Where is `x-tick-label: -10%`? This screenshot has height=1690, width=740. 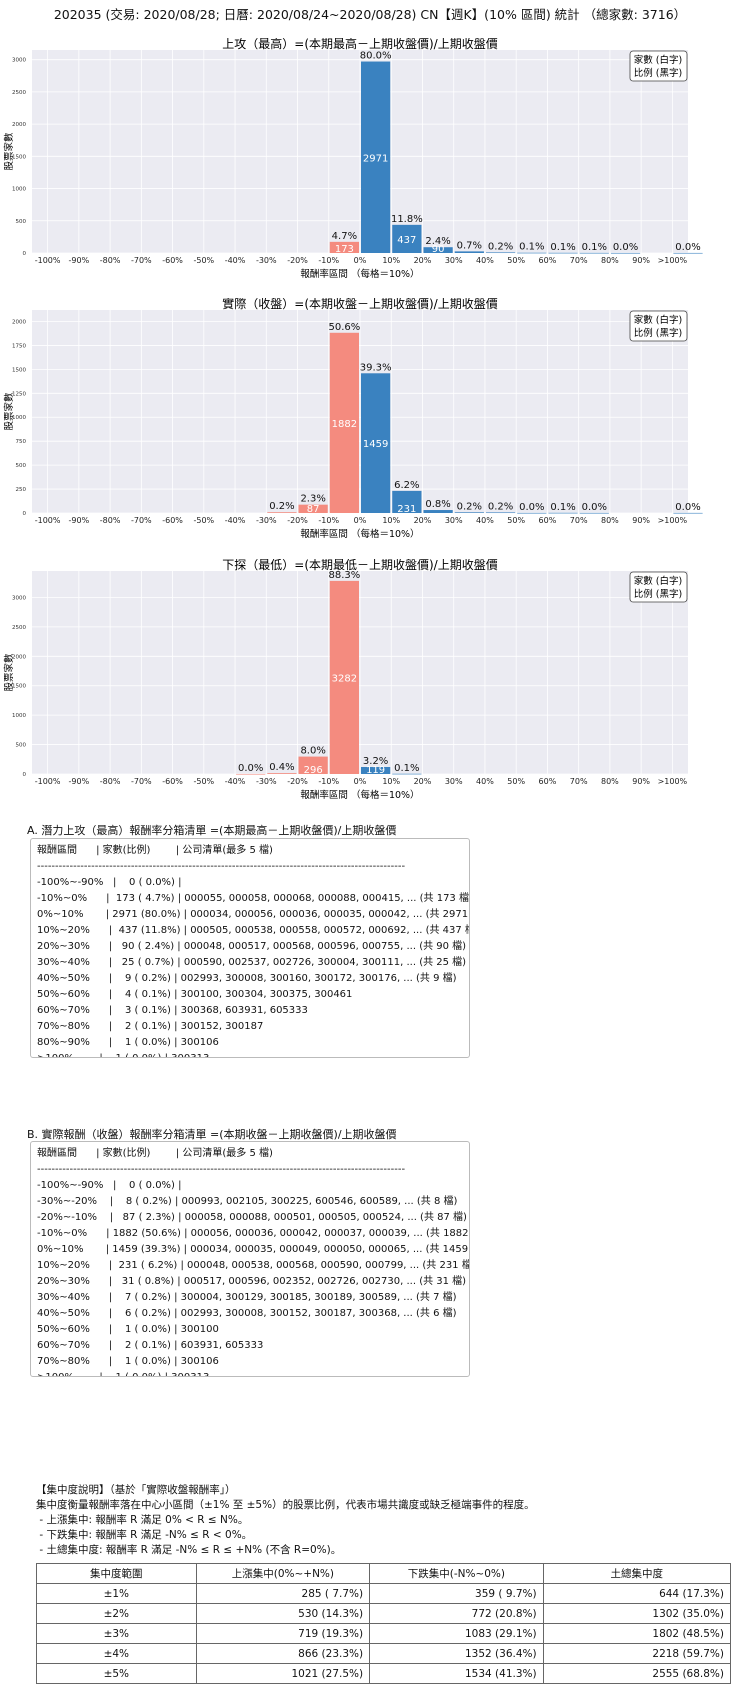
x-tick-label: -10% is located at coordinates (328, 781).